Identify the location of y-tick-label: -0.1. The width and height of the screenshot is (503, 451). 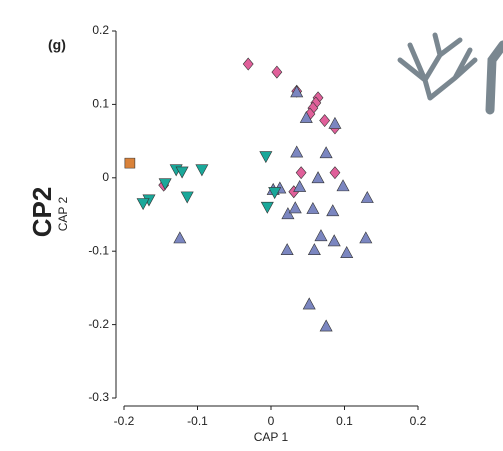
(98, 250).